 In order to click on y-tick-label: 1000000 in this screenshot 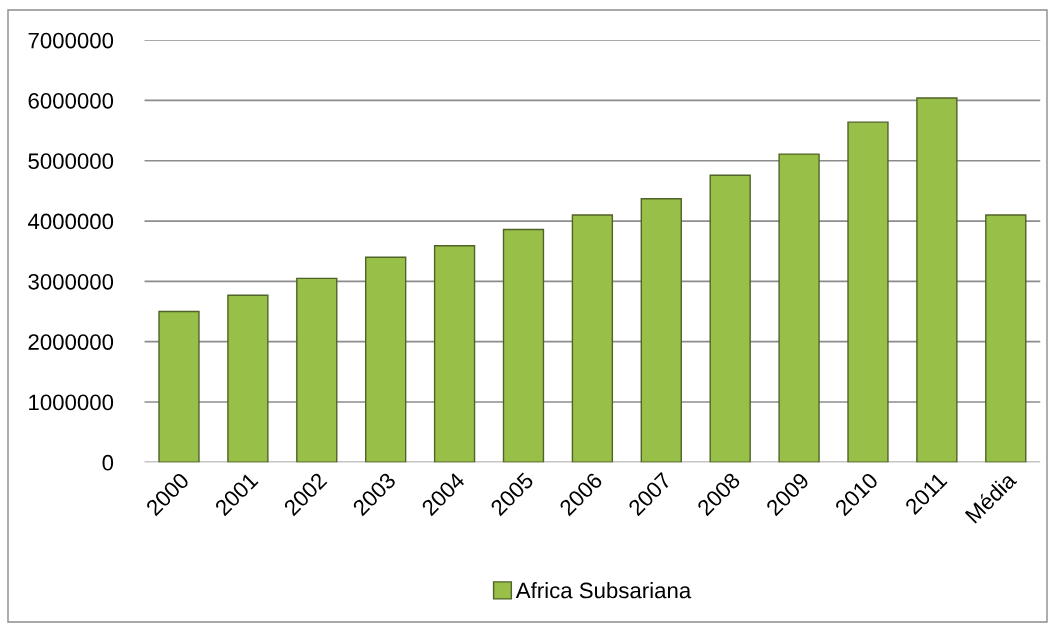, I will do `click(71, 402)`.